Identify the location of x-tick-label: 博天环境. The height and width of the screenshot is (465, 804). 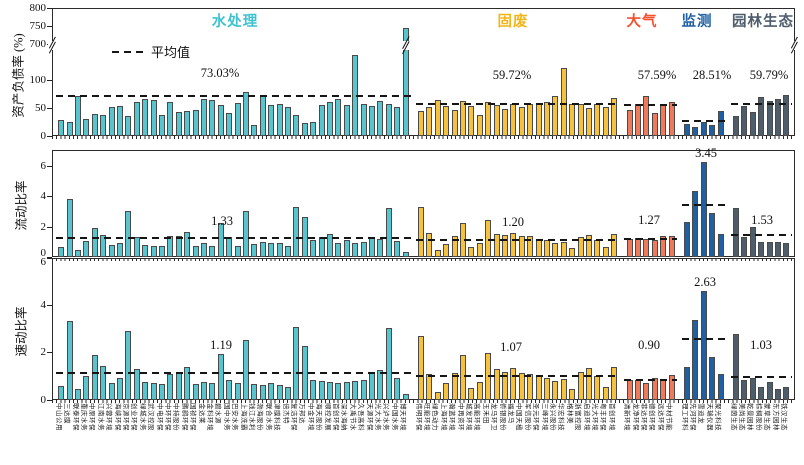
(403, 417).